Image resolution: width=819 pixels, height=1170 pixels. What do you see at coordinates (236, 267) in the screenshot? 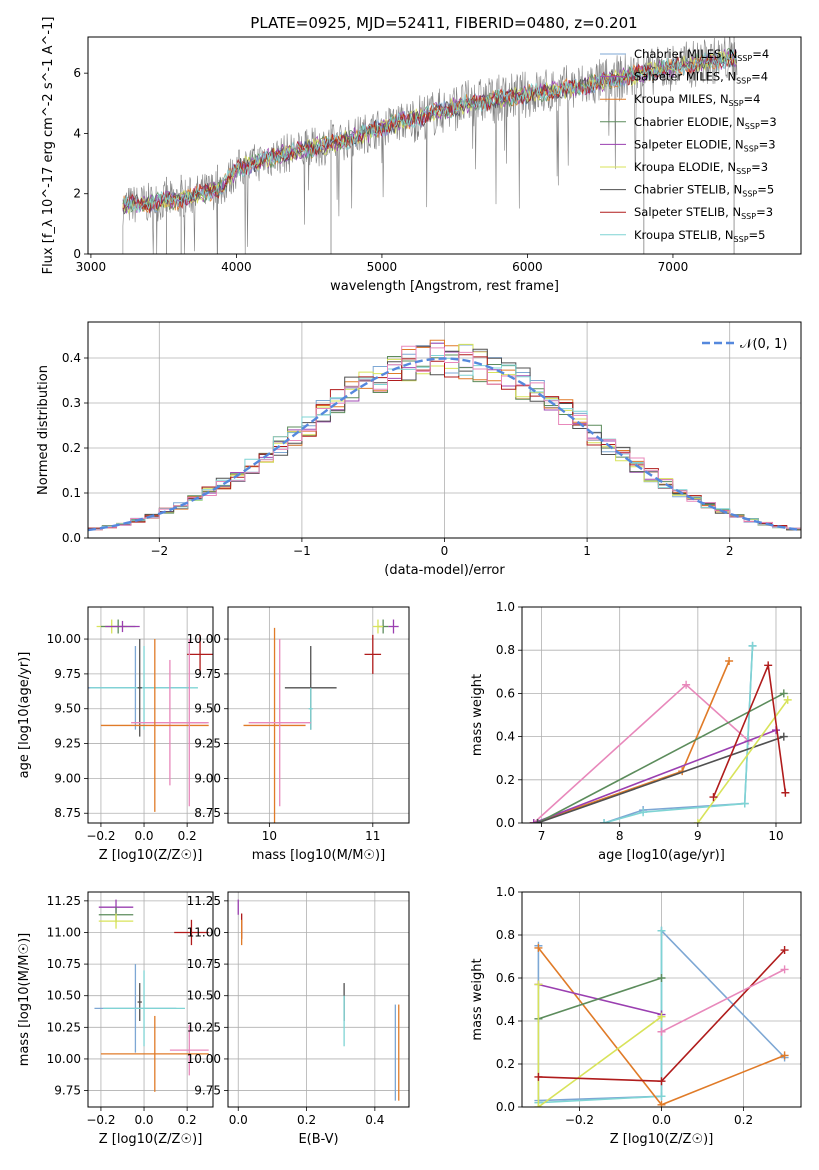
I see `x-tick-label: 4000` at bounding box center [236, 267].